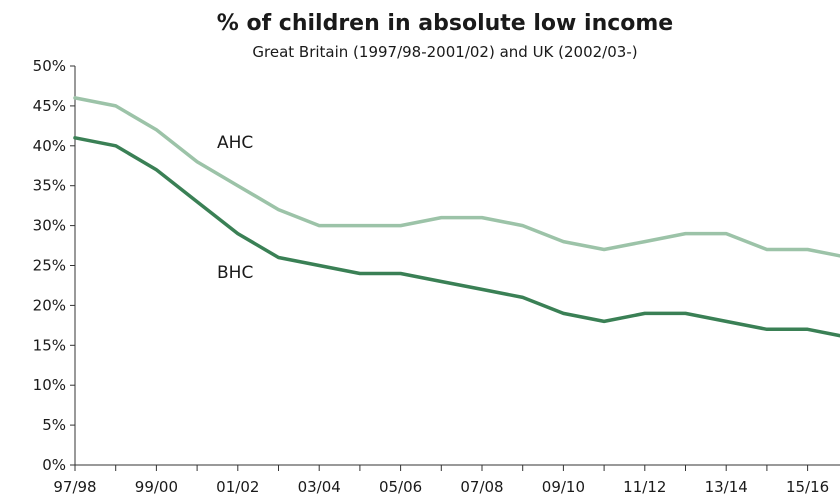  Describe the element at coordinates (726, 487) in the screenshot. I see `x-tick-label: 13/14` at that location.